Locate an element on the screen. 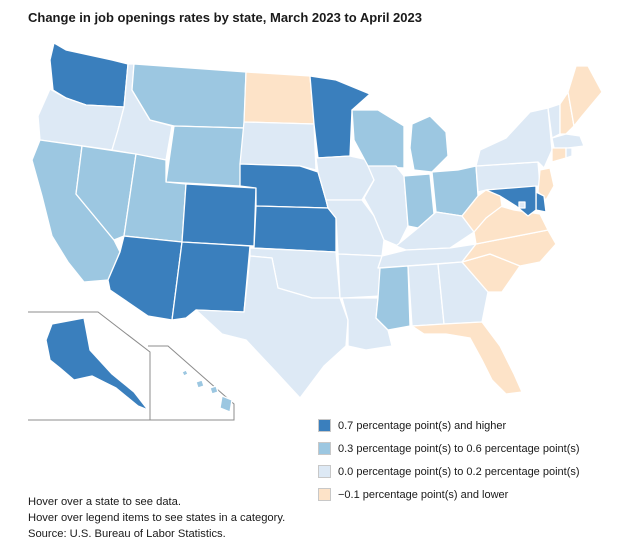 Image resolution: width=624 pixels, height=546 pixels. legend-item-neg: −0.1 percentage point(s) and lower is located at coordinates (449, 494).